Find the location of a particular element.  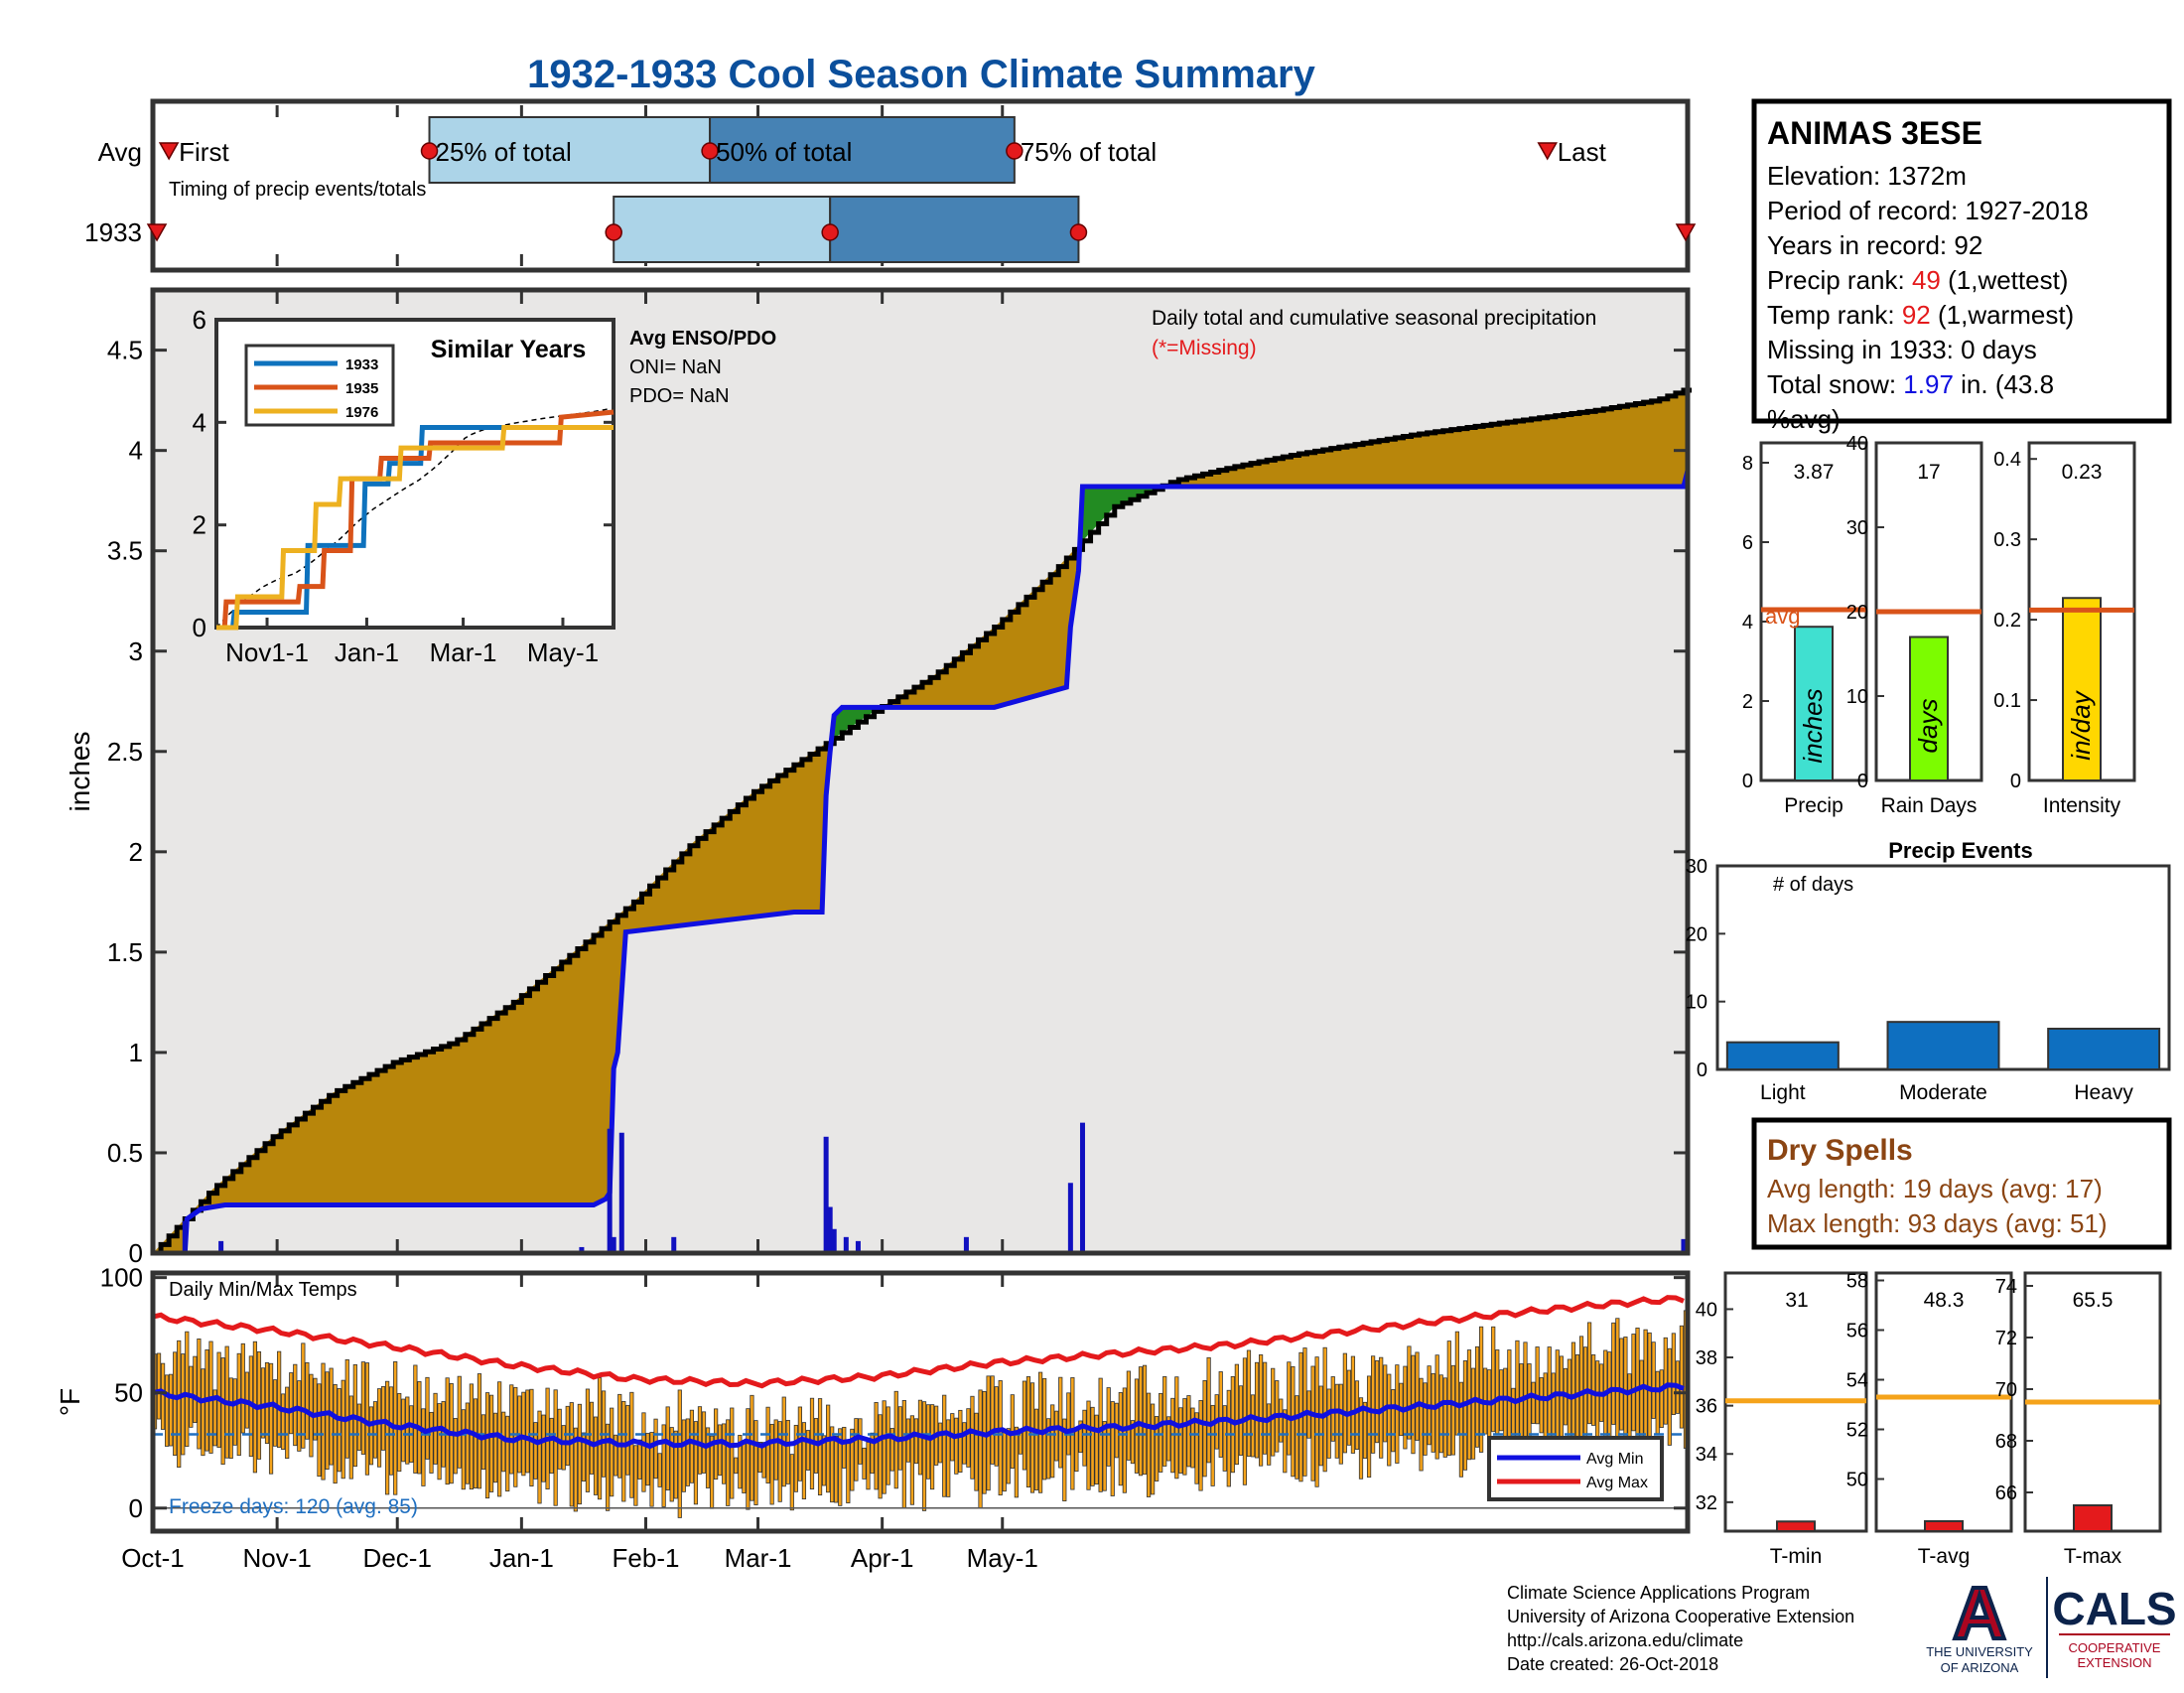

footer-line-1: Climate Science Applications Program is located at coordinates (1658, 1593).